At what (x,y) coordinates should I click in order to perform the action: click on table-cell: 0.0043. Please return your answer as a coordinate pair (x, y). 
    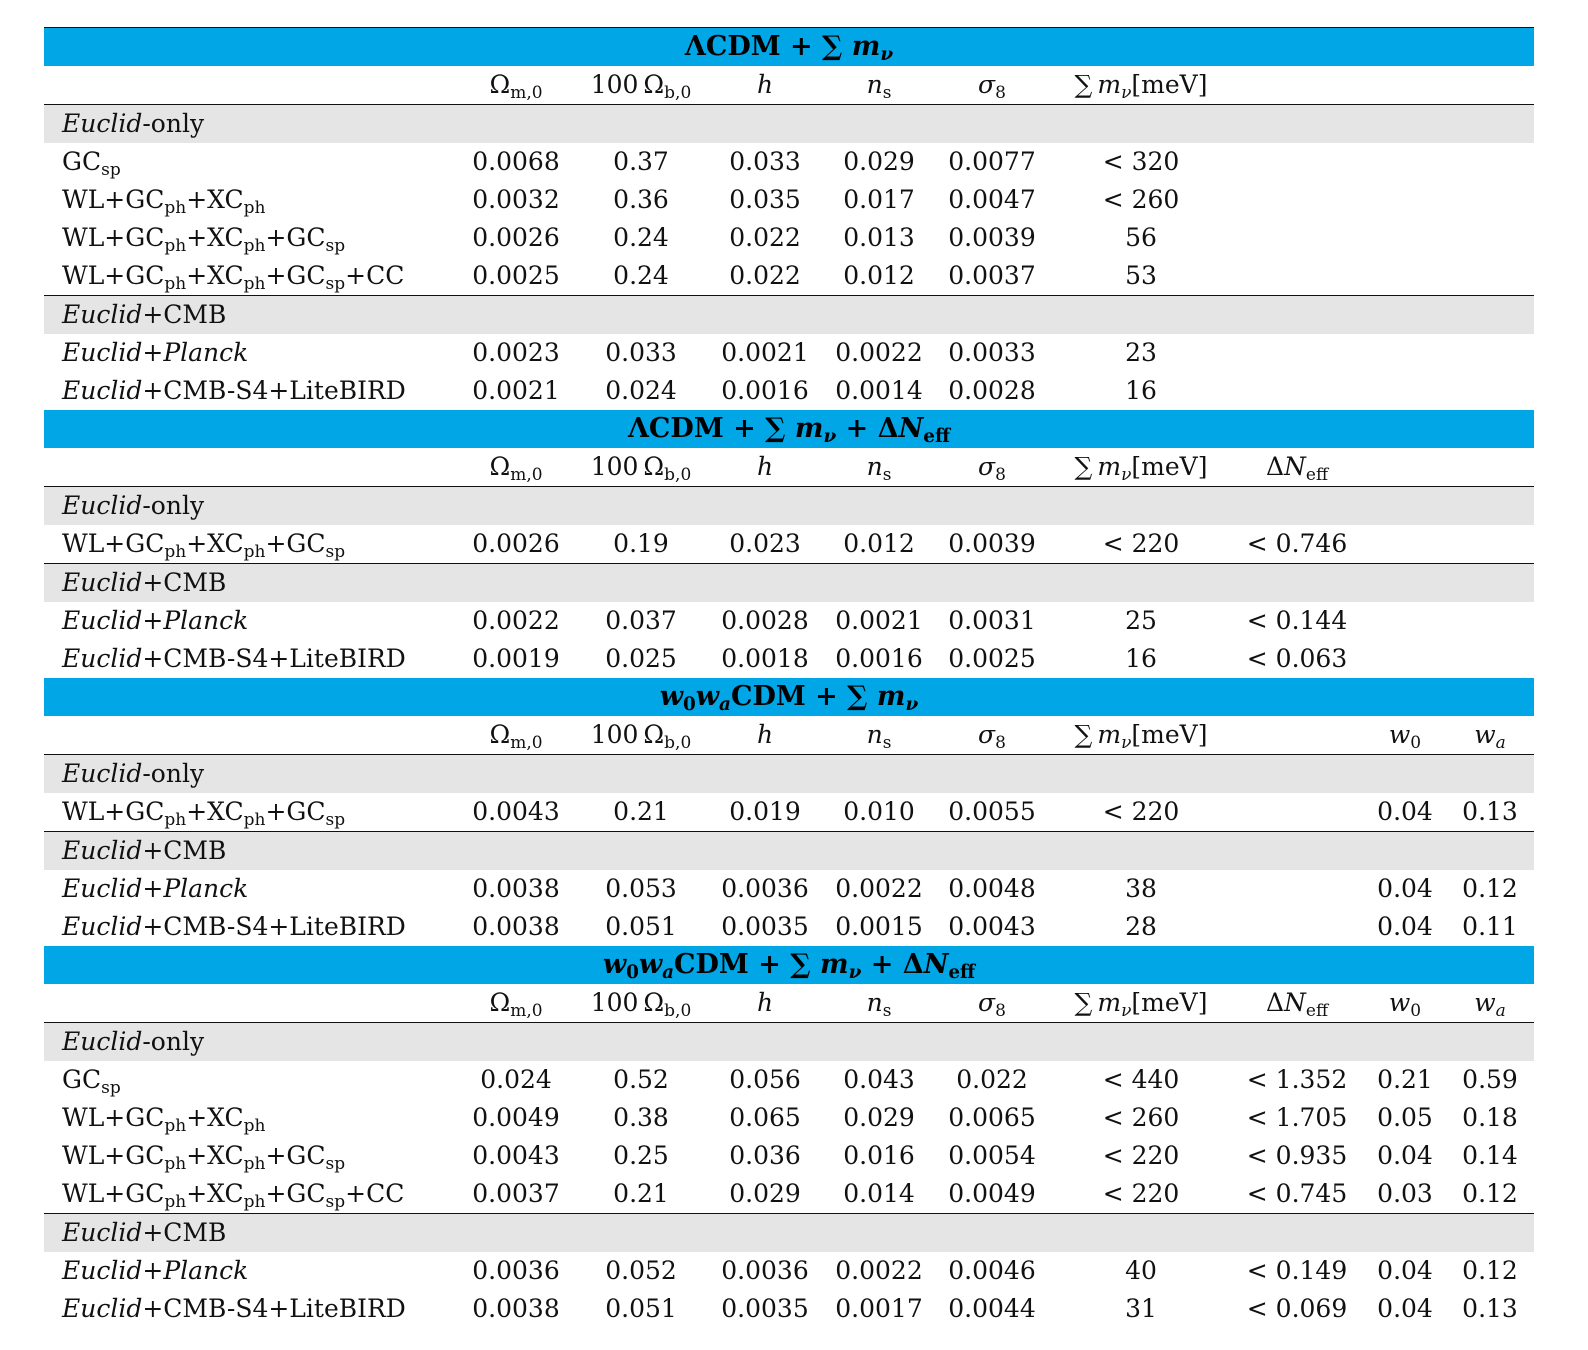
    Looking at the image, I should click on (516, 1155).